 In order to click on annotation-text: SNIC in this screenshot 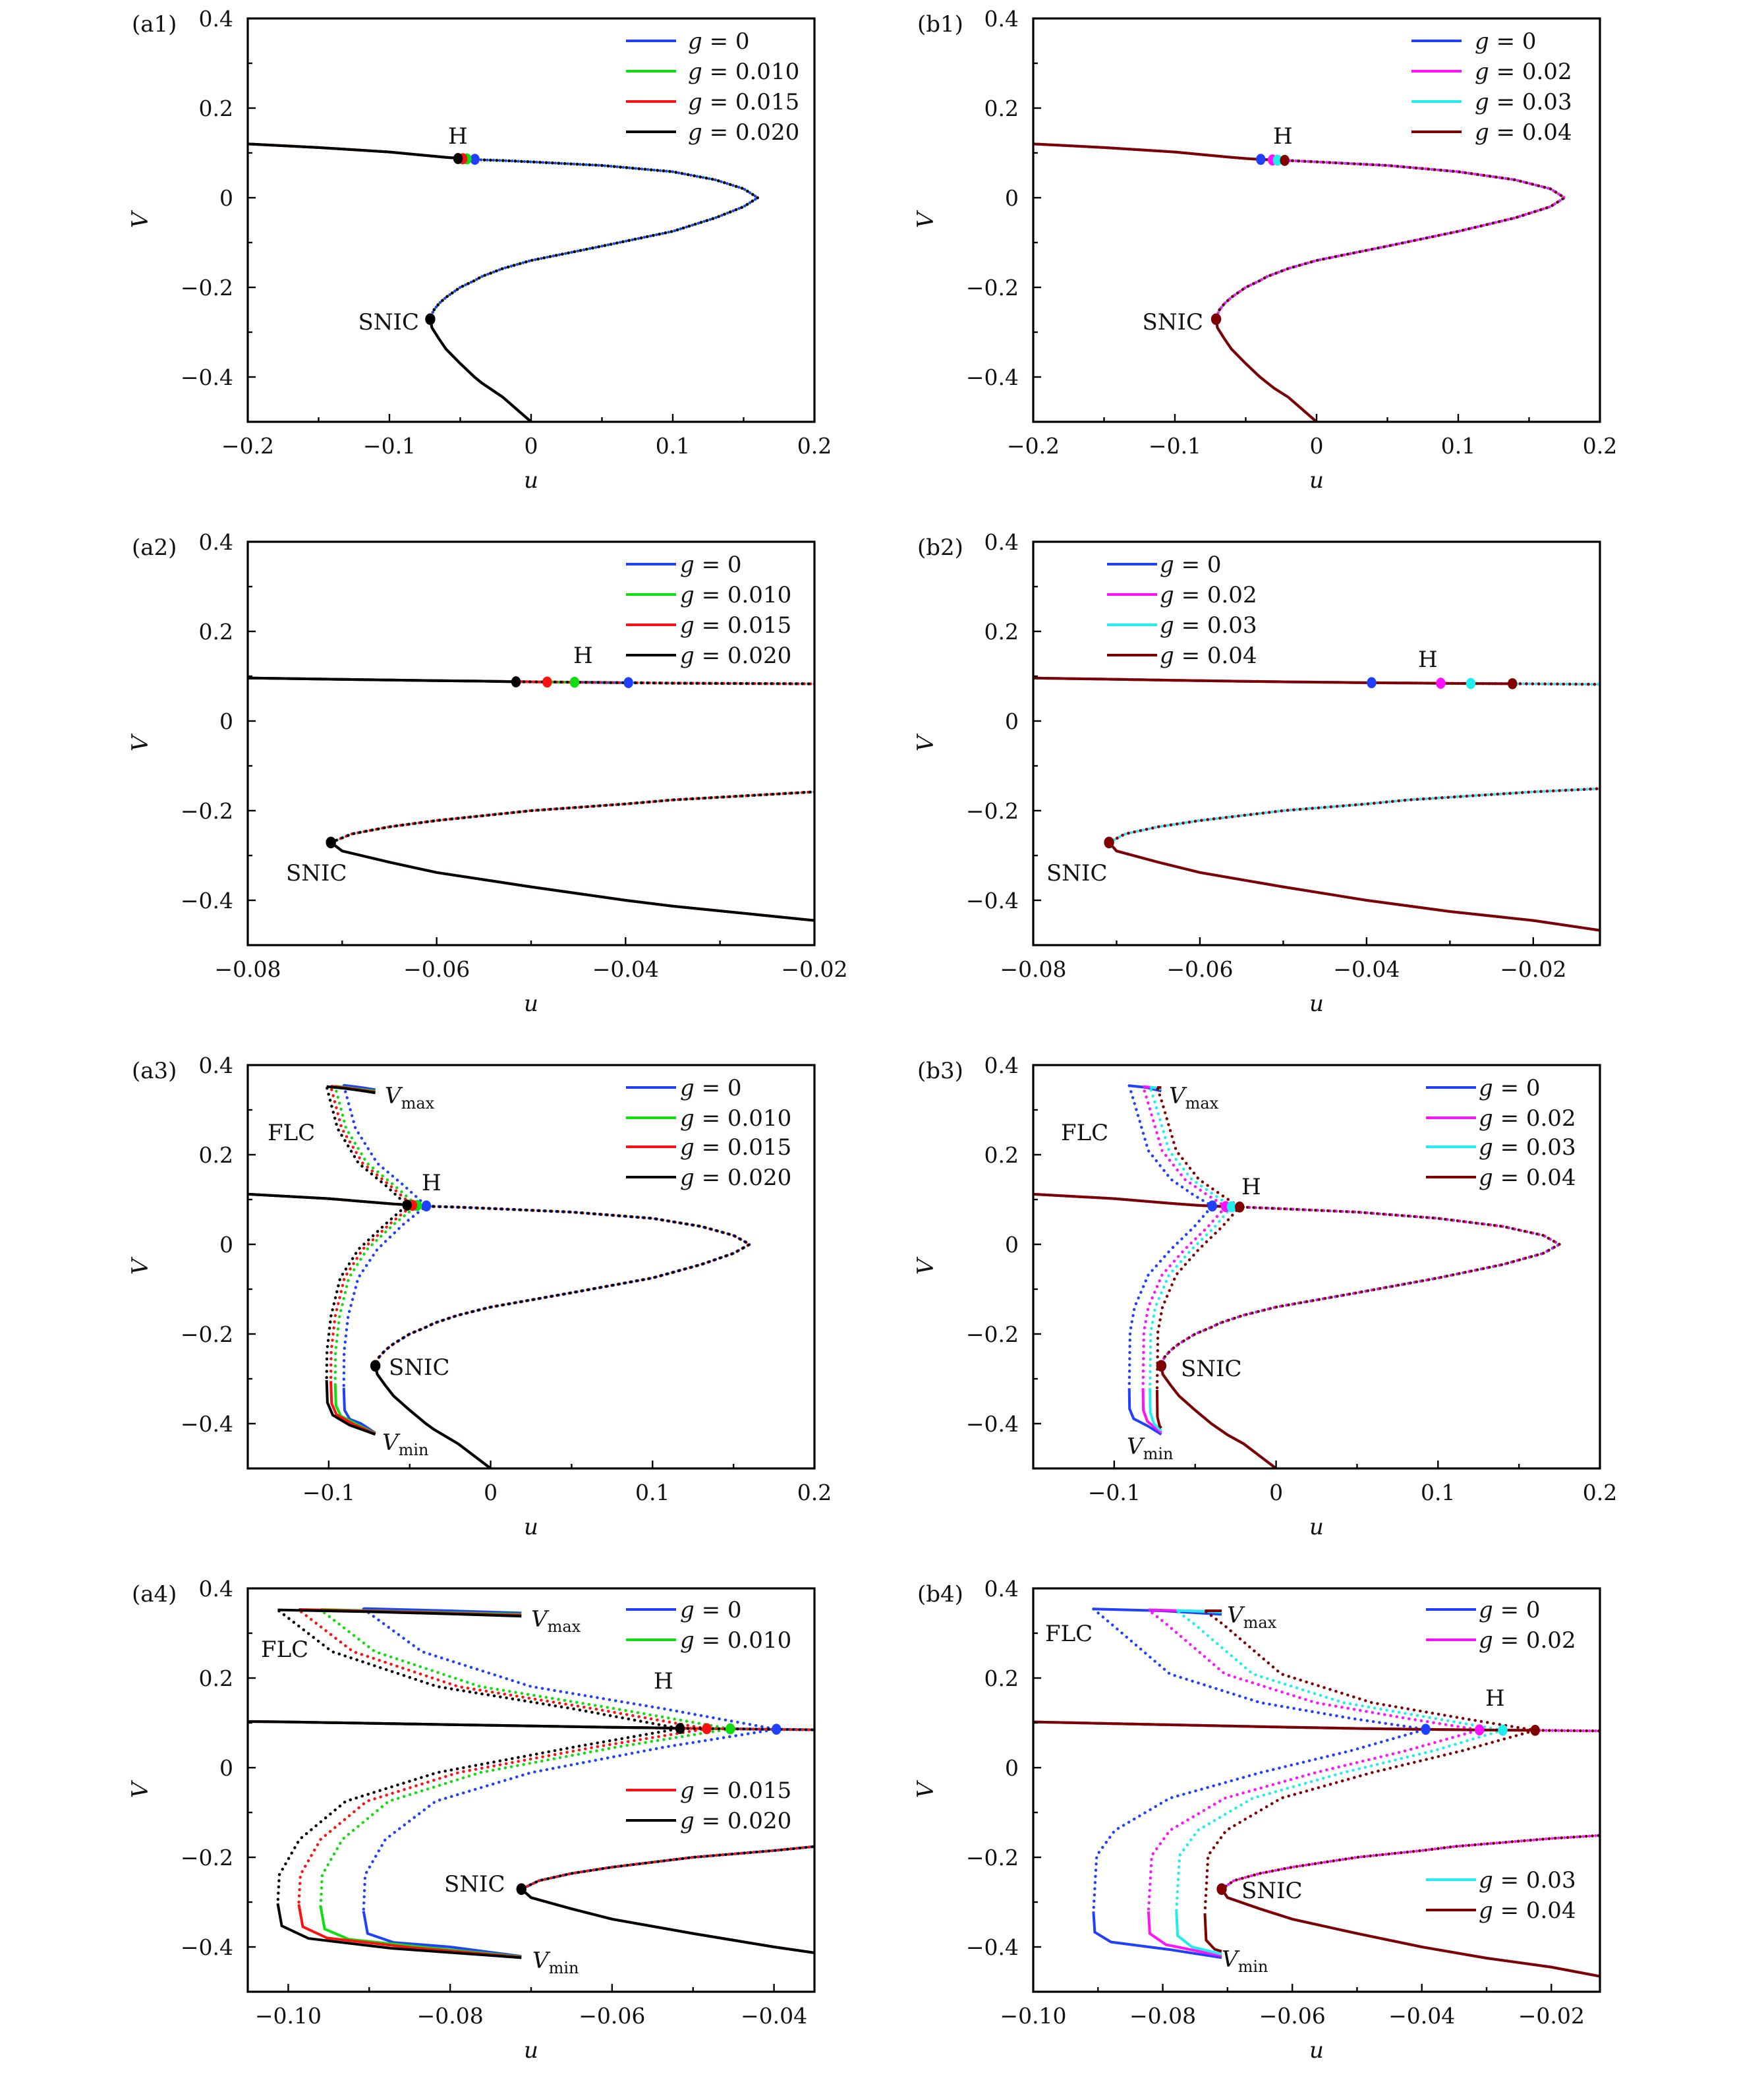, I will do `click(1272, 1891)`.